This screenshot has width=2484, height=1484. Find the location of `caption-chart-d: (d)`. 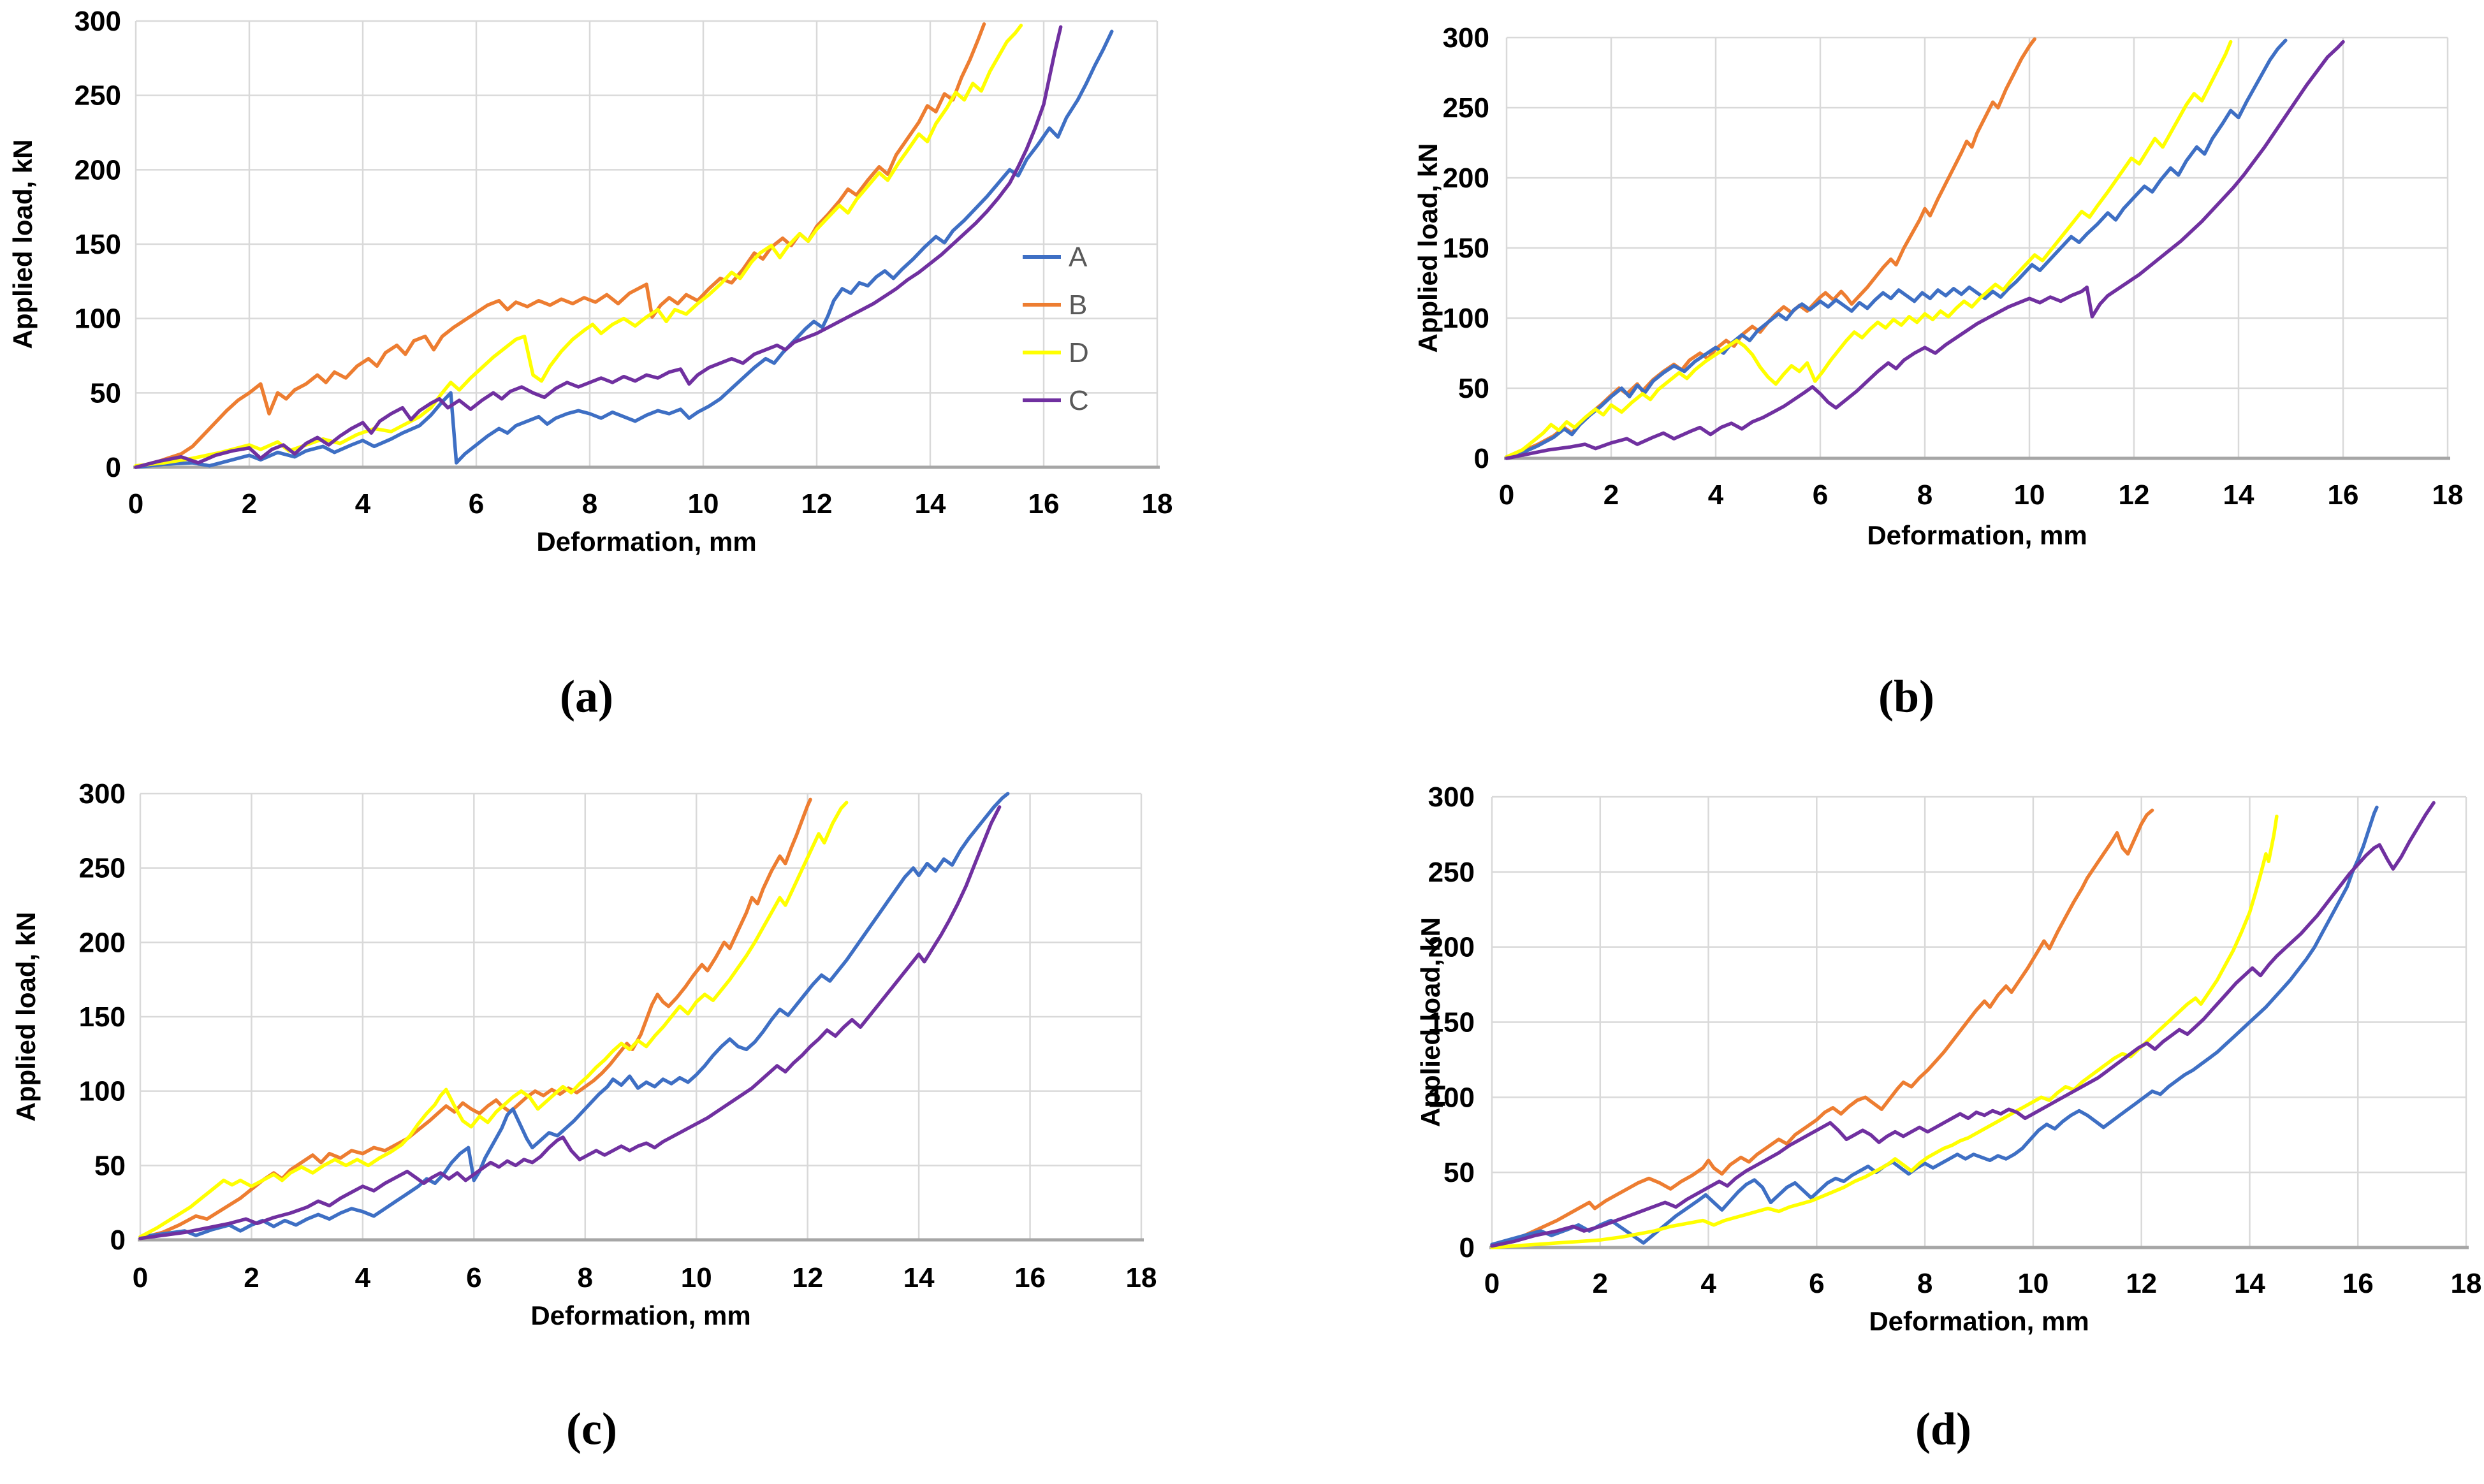

caption-chart-d: (d) is located at coordinates (1943, 1429).